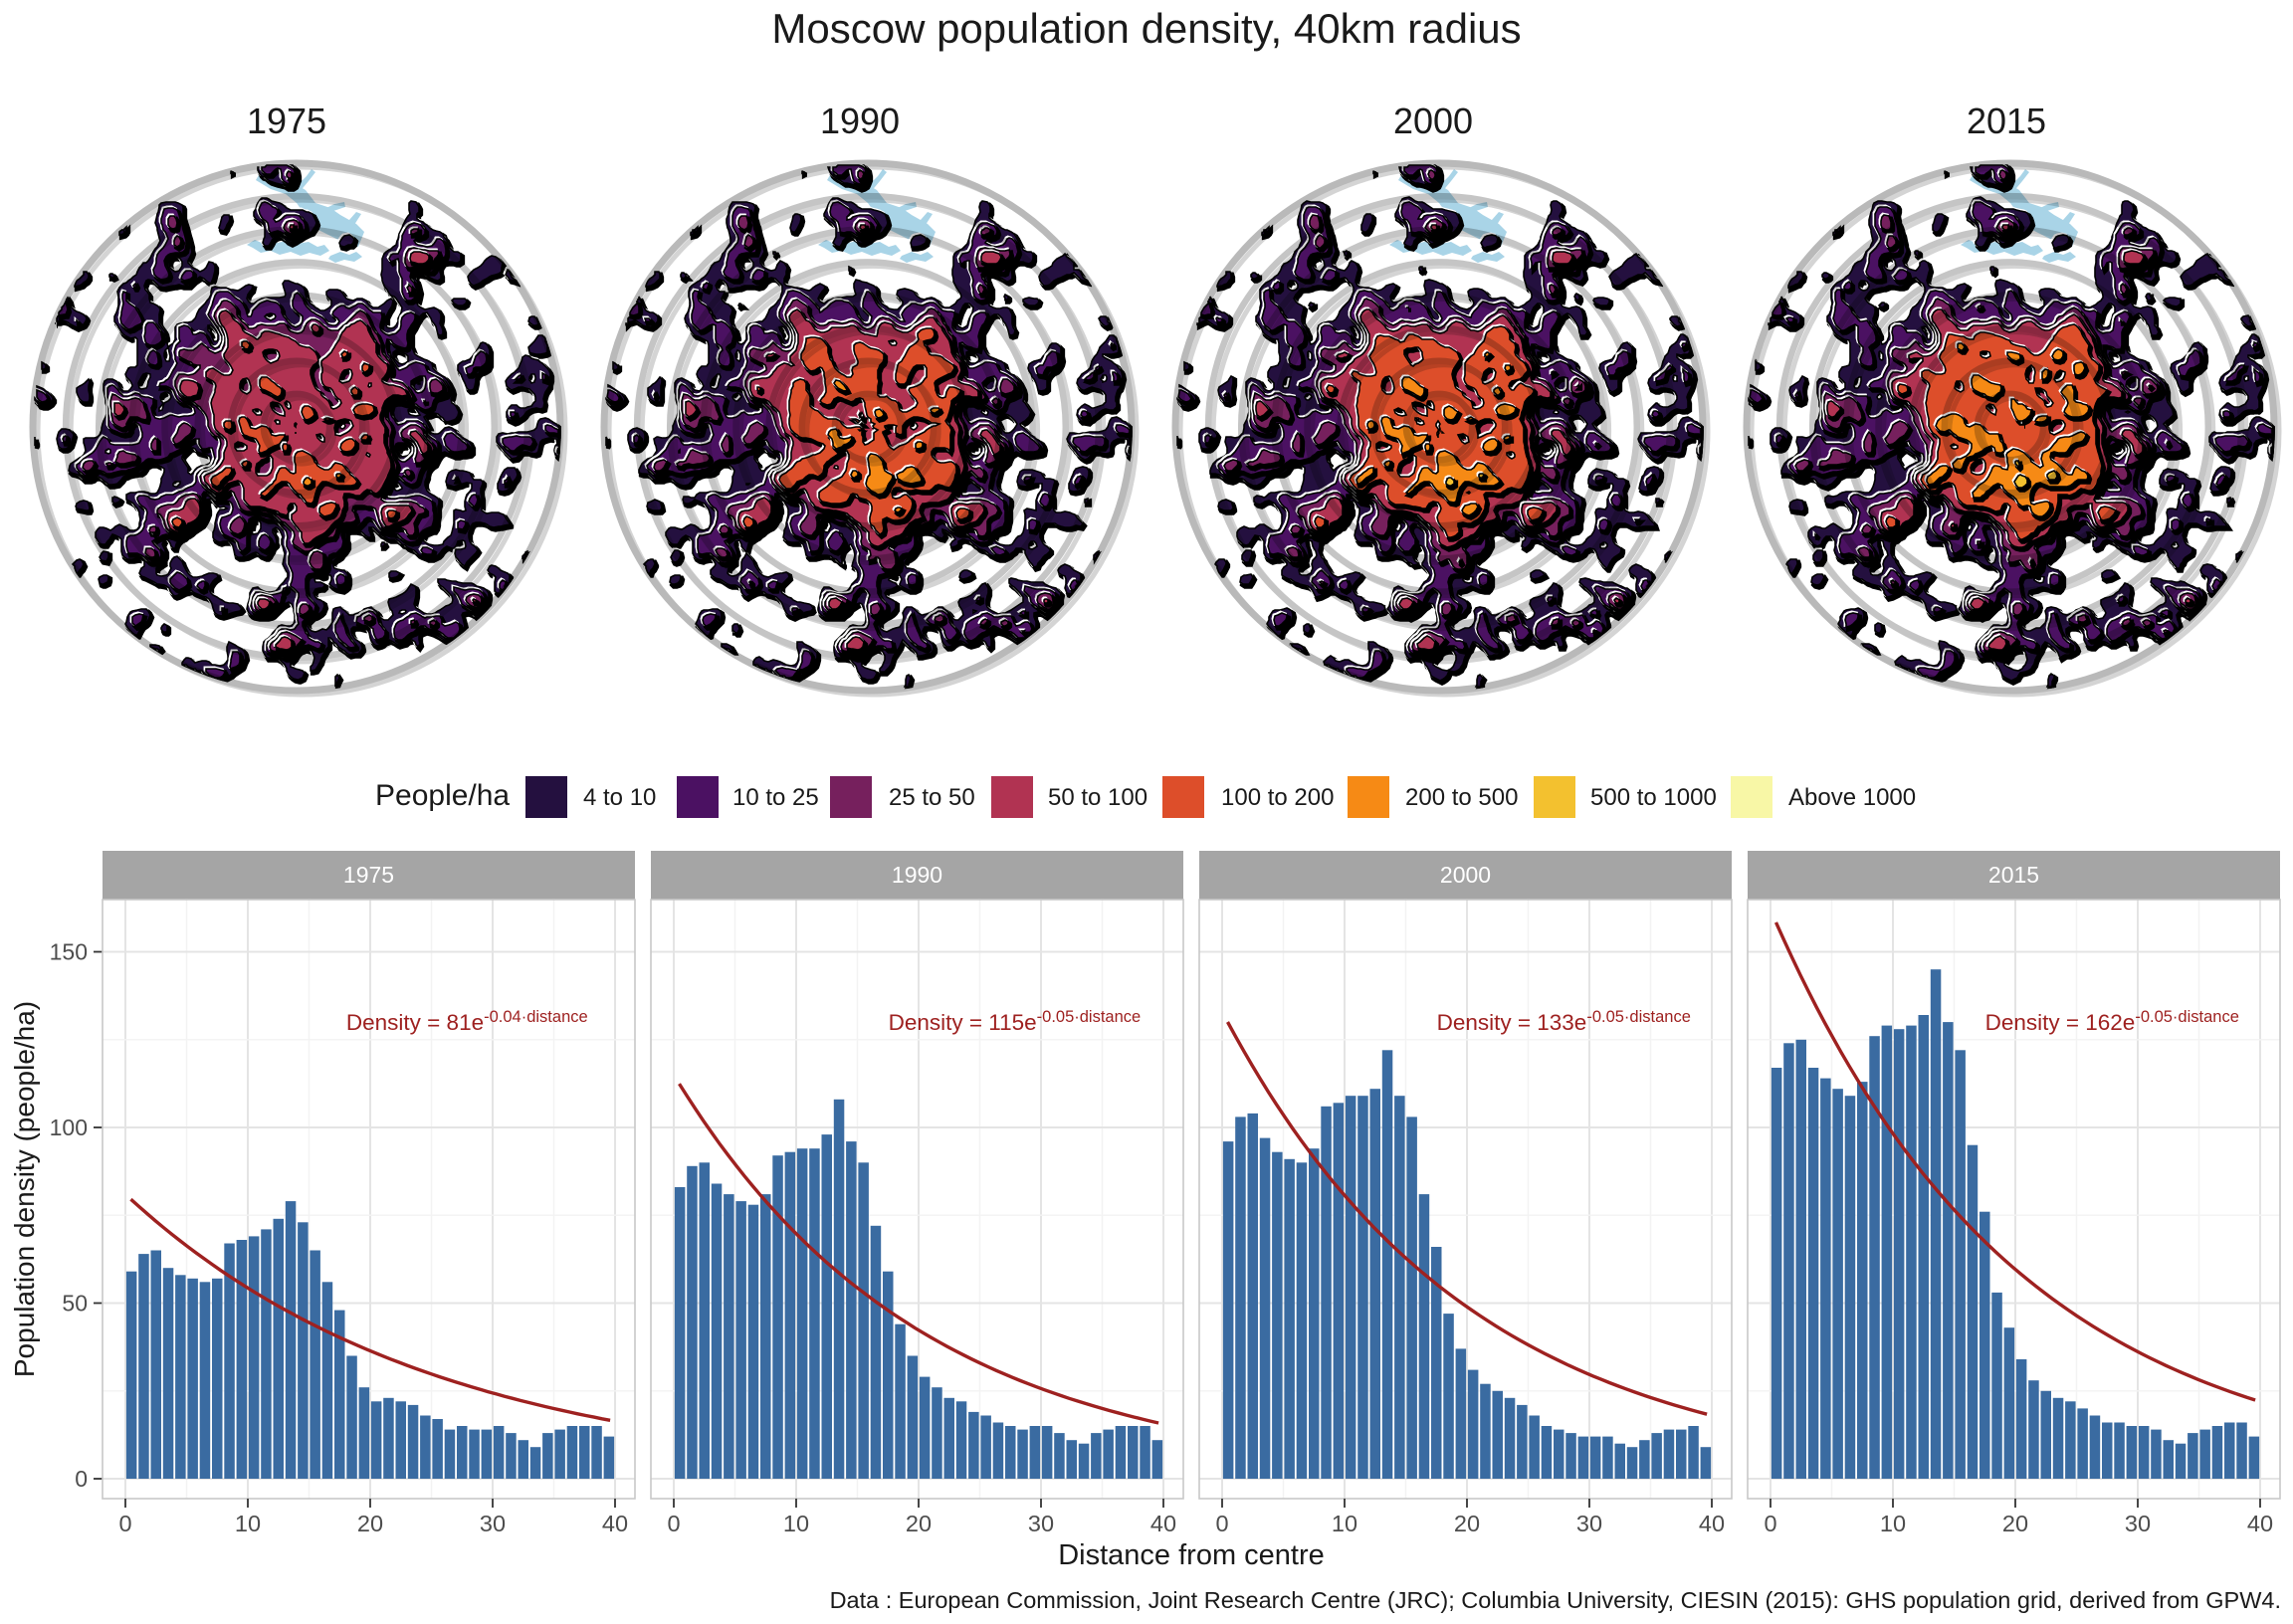  I want to click on svg-text: 25 to 50, so click(932, 798).